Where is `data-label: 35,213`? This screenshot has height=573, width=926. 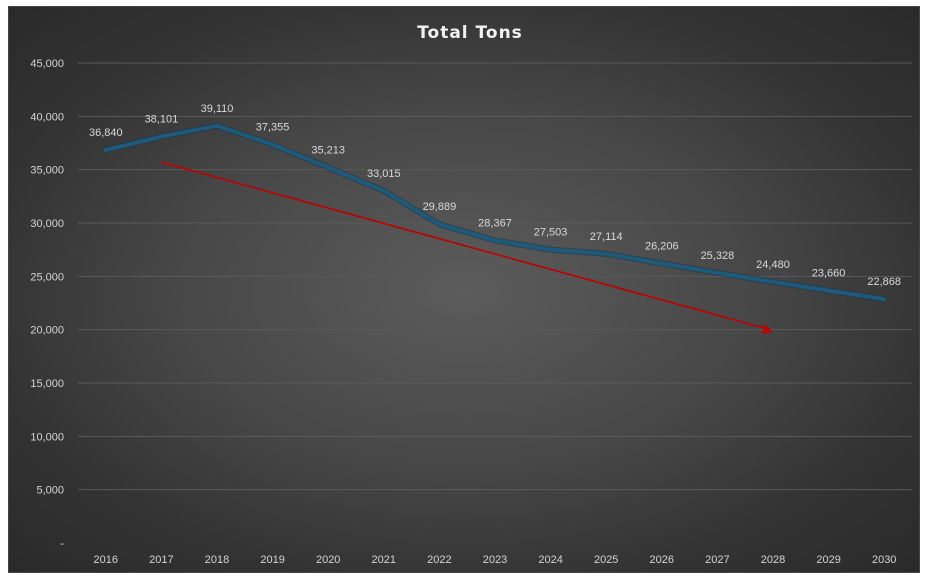
data-label: 35,213 is located at coordinates (328, 150).